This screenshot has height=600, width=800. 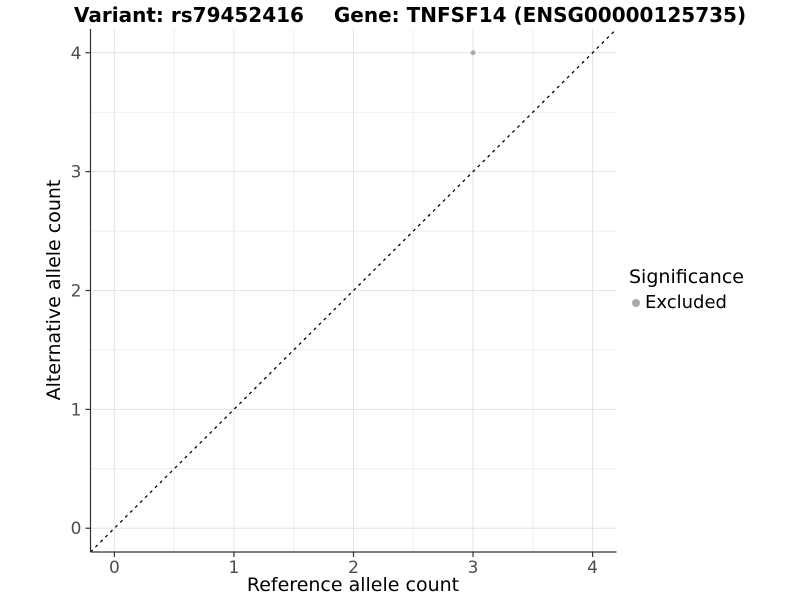 I want to click on y-tick-label: 1, so click(x=76, y=410).